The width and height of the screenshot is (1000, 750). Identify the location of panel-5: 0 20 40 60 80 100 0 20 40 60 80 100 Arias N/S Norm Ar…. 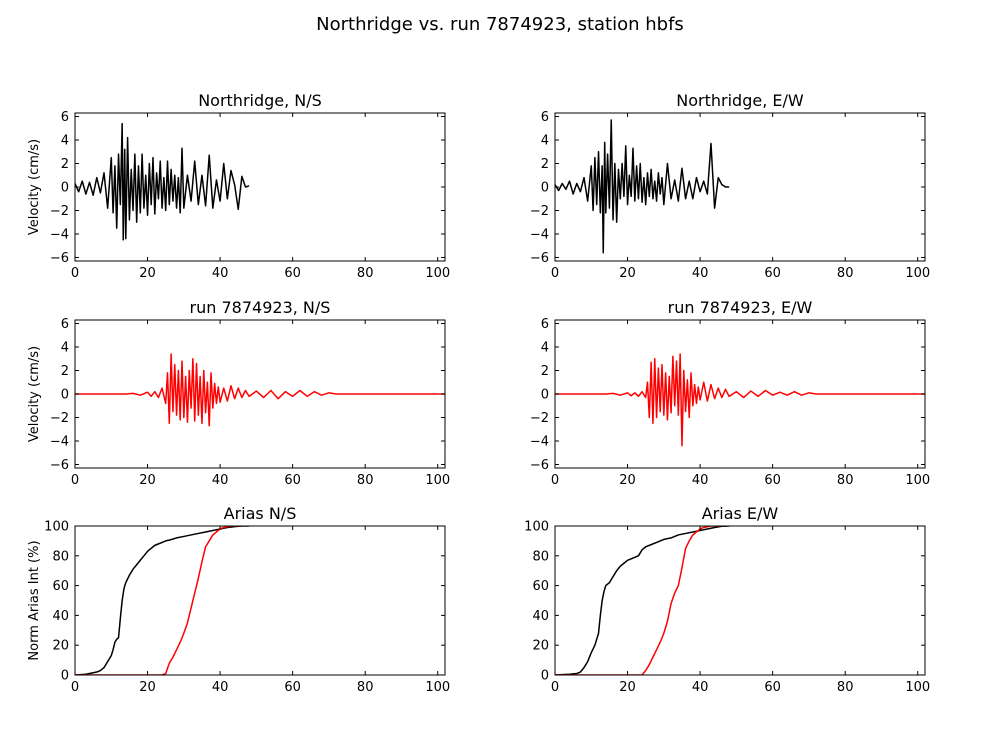
(238, 599).